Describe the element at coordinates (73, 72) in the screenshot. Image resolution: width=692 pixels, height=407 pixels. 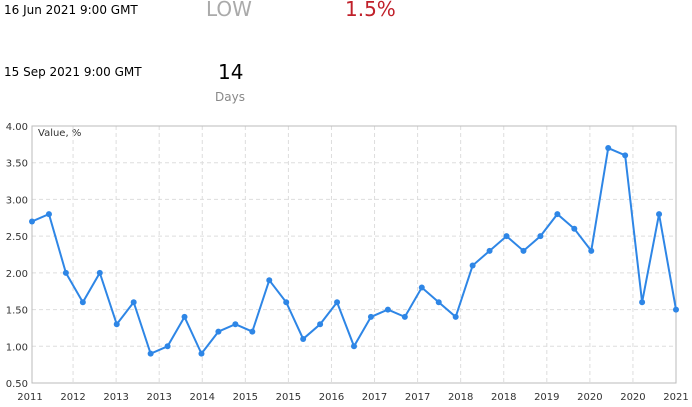
I see `next-date: 15 Sep 2021 9:00 GMT` at that location.